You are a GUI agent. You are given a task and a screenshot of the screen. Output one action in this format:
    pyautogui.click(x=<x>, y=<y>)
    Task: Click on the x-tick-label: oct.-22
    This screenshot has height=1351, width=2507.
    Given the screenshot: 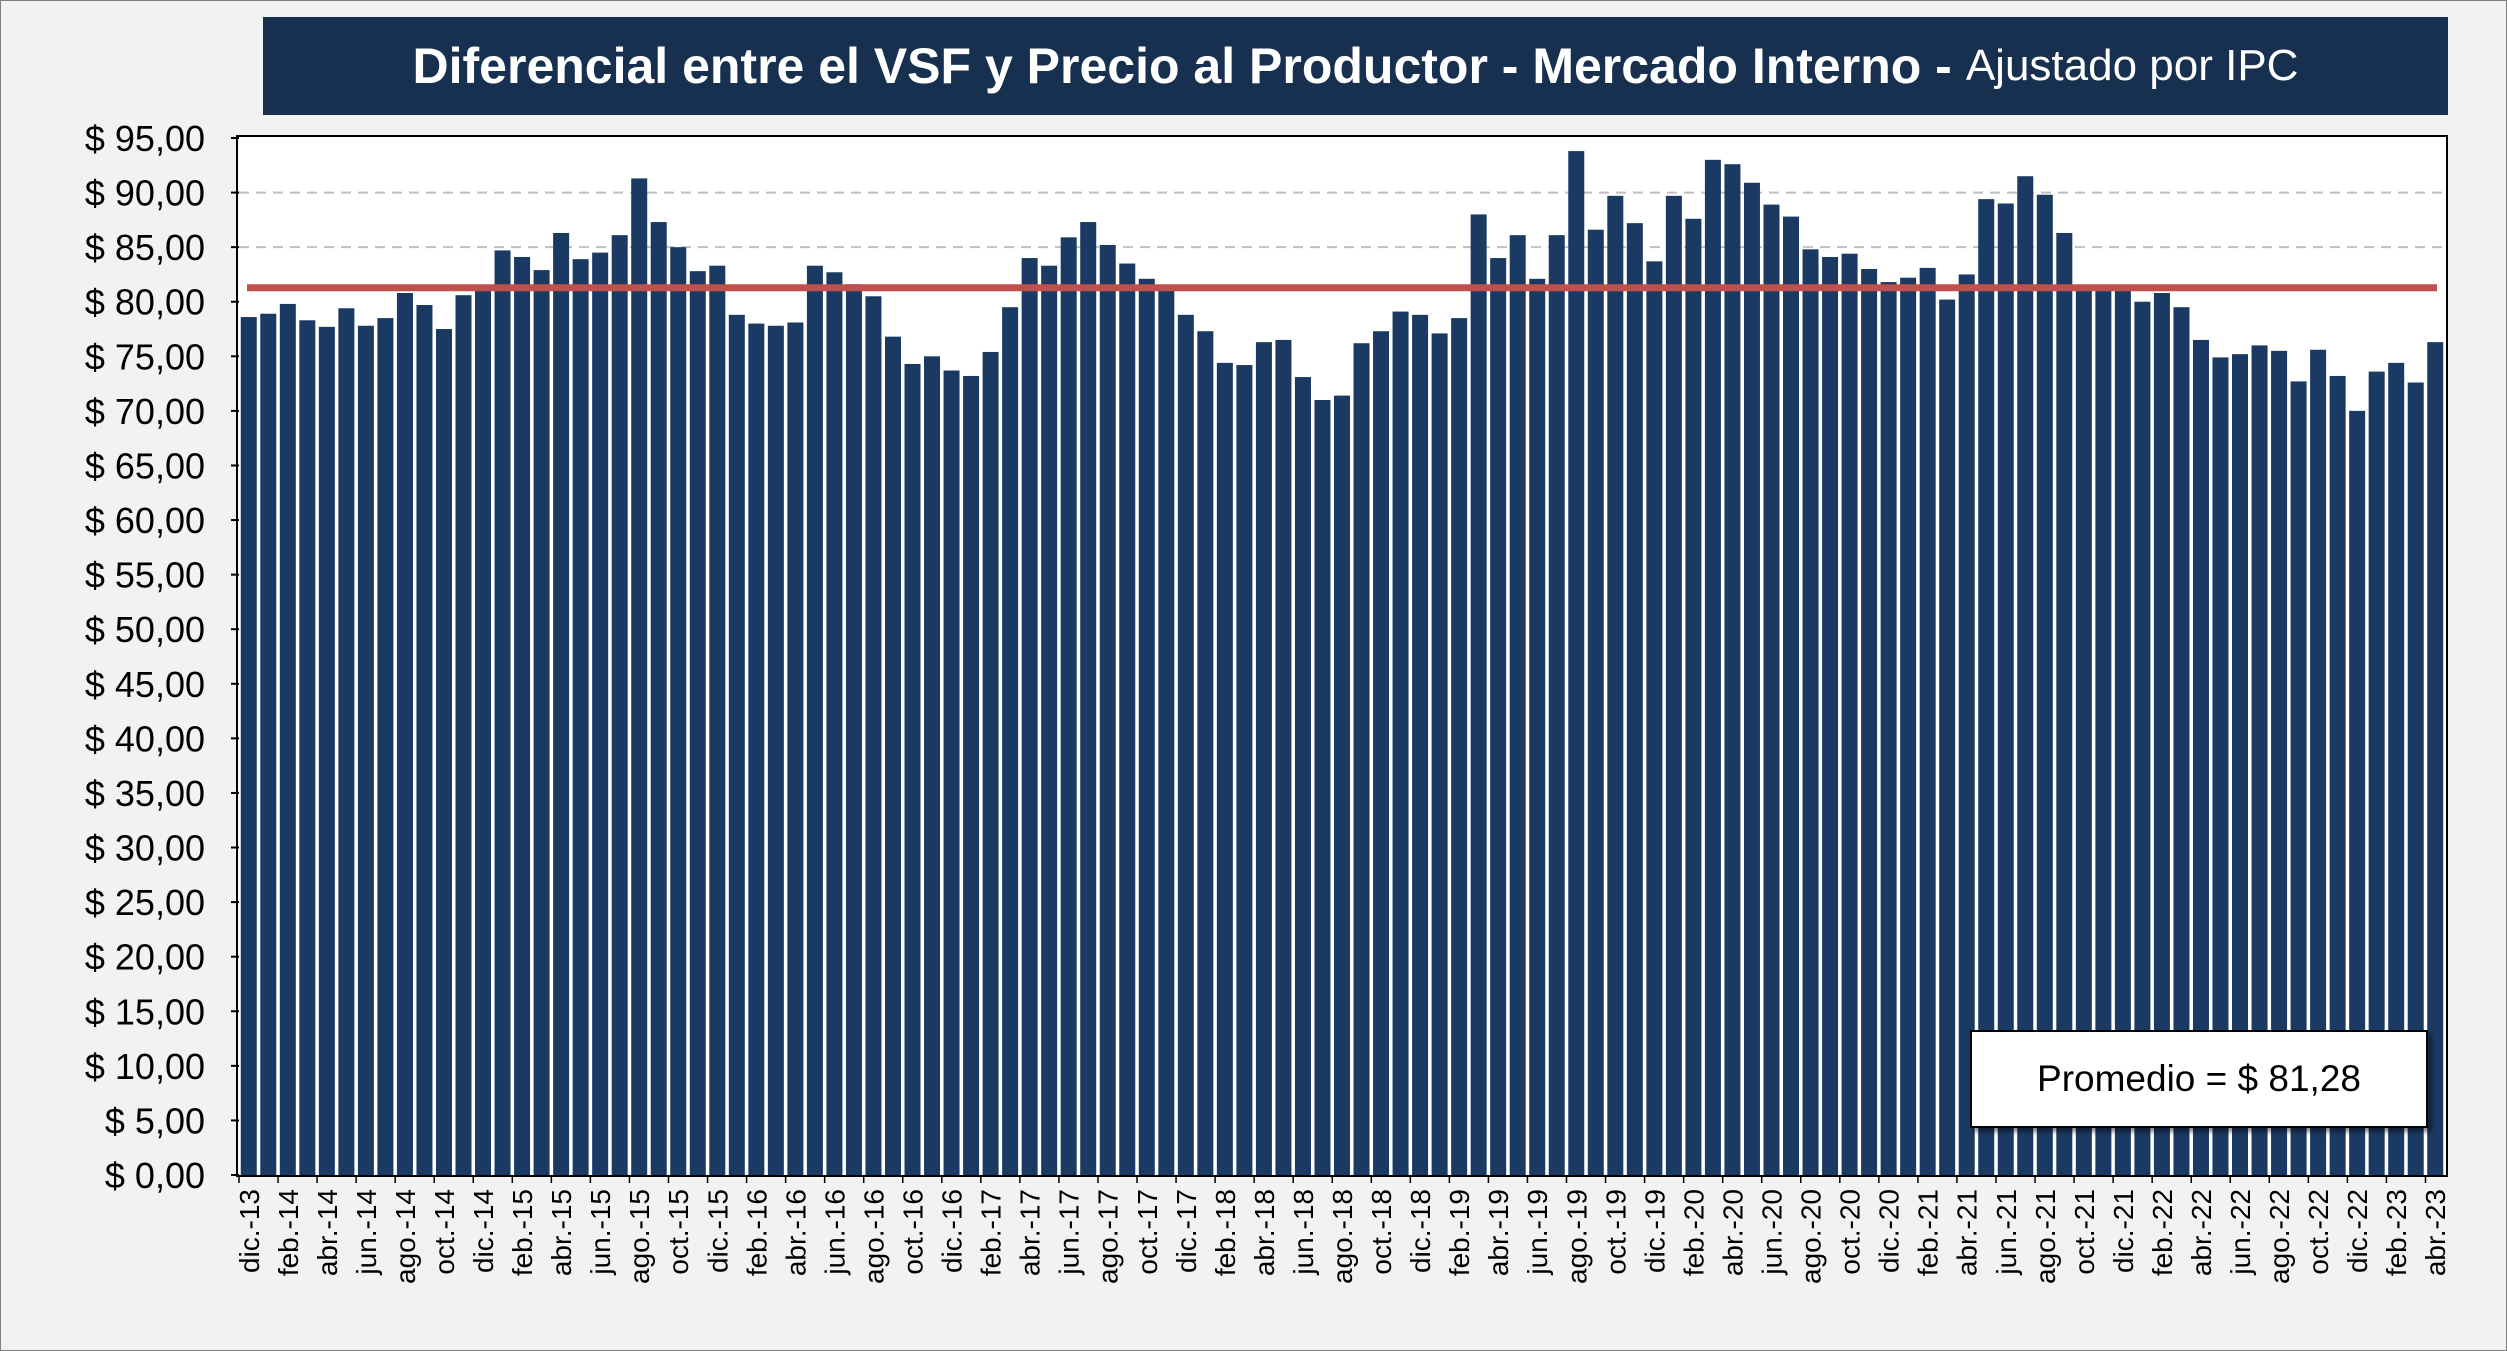 What is the action you would take?
    pyautogui.click(x=2318, y=1232)
    